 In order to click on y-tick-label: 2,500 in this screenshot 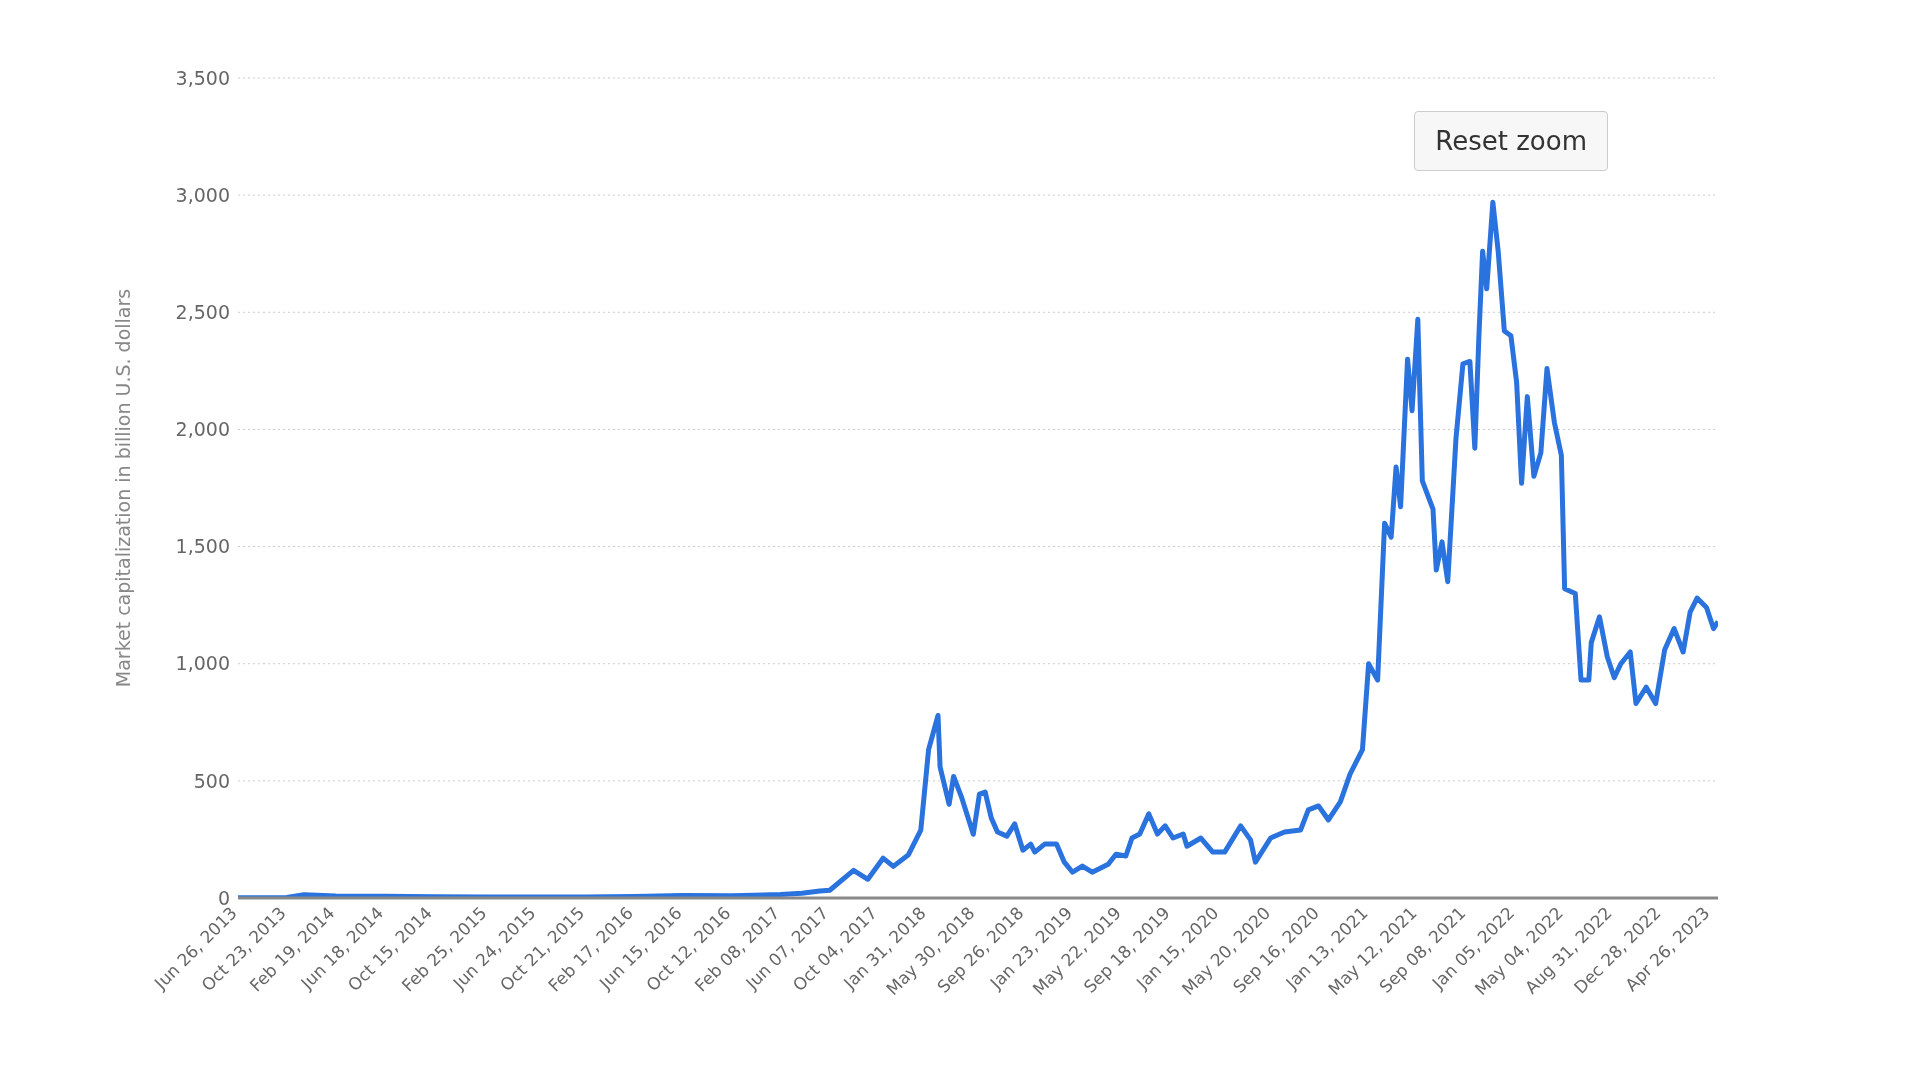, I will do `click(202, 312)`.